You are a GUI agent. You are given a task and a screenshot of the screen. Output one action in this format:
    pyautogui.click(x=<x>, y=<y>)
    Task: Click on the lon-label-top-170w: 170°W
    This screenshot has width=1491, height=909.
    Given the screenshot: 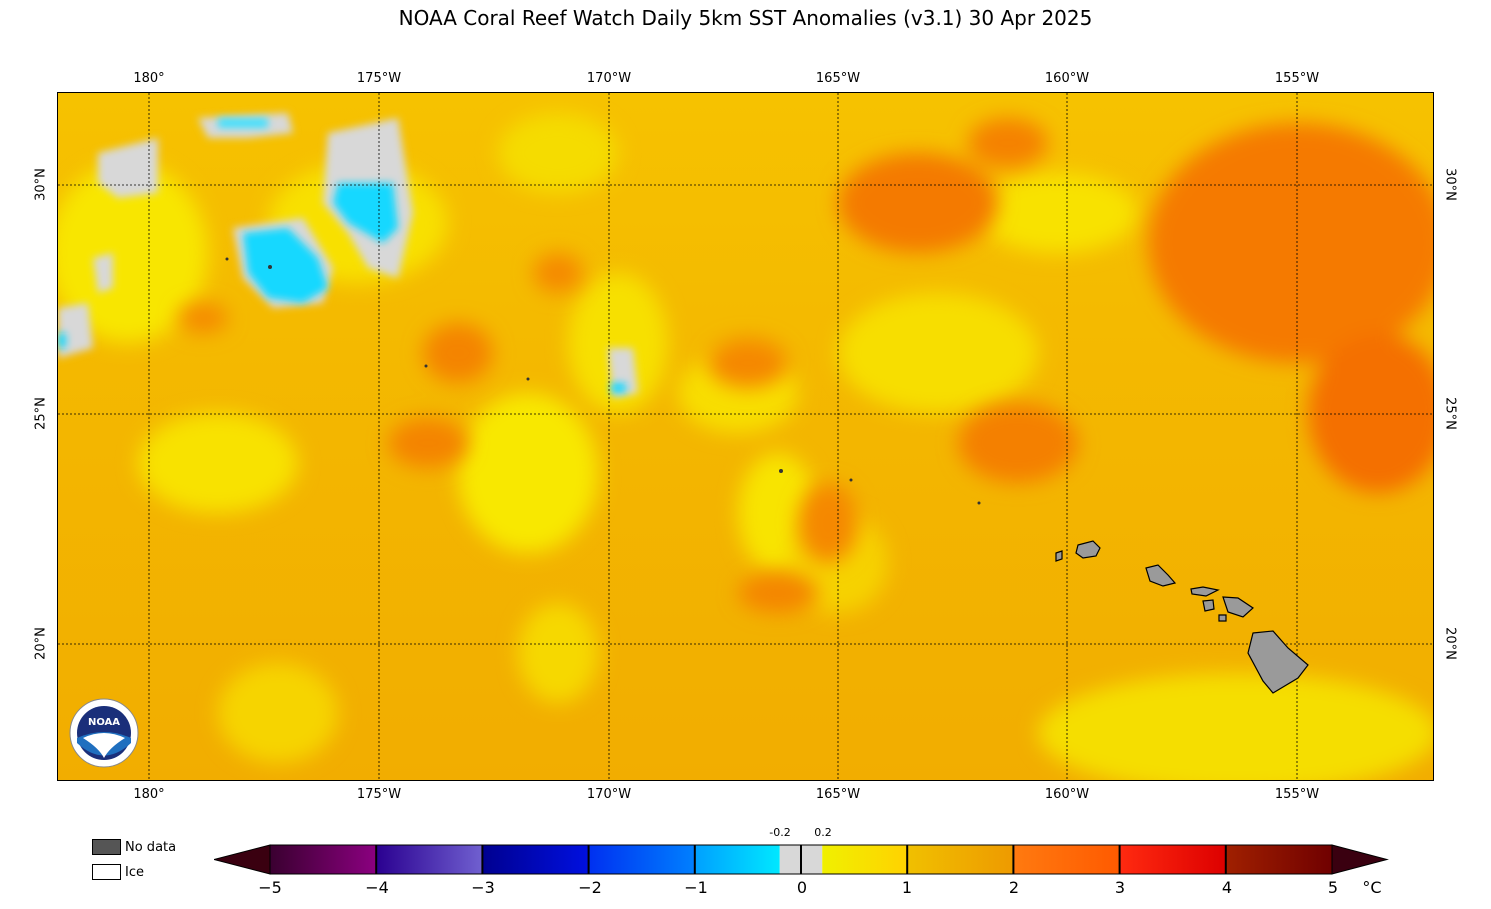 What is the action you would take?
    pyautogui.click(x=609, y=78)
    